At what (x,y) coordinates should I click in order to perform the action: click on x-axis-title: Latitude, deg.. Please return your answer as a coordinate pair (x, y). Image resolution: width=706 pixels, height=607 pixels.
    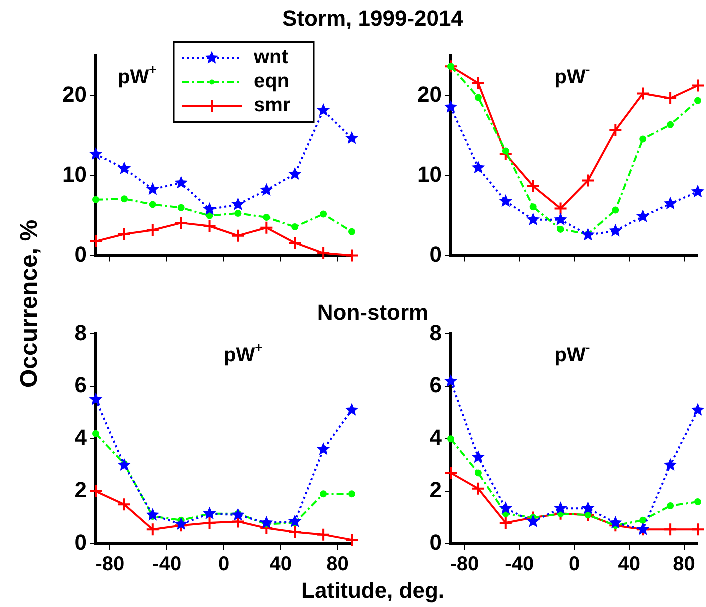
    Looking at the image, I should click on (373, 591).